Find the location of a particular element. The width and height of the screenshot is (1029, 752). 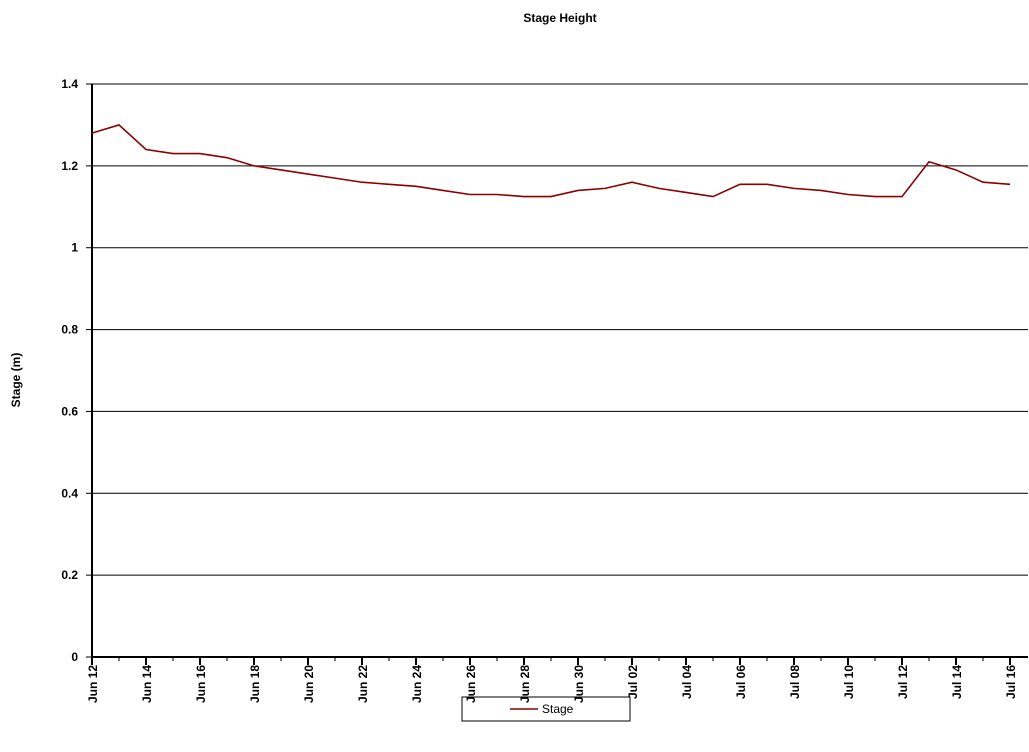

x-tick-label: Jun 14 is located at coordinates (147, 684).